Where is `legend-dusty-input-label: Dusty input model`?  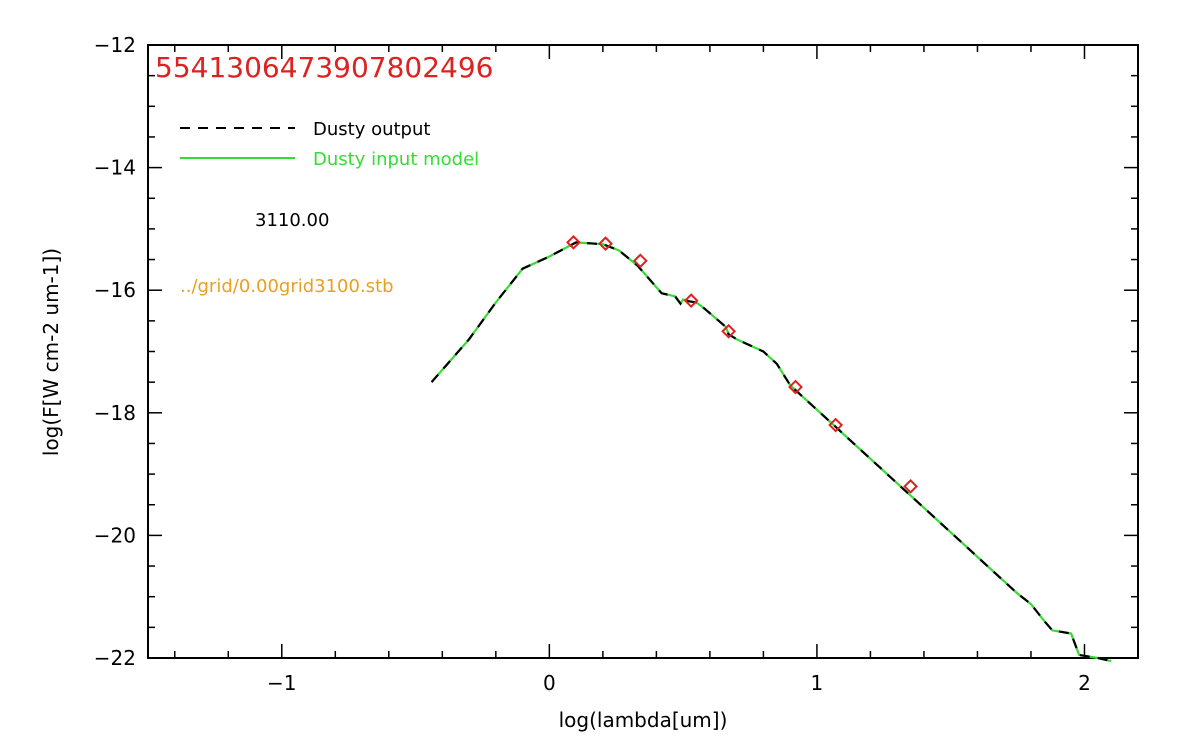
legend-dusty-input-label: Dusty input model is located at coordinates (396, 159).